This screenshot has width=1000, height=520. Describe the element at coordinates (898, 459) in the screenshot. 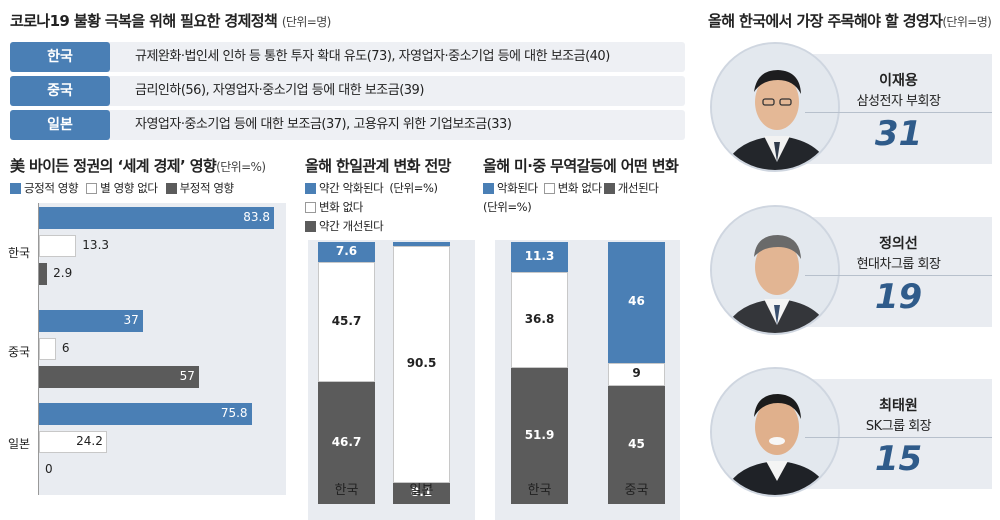

I see `ceo-count: 15` at that location.